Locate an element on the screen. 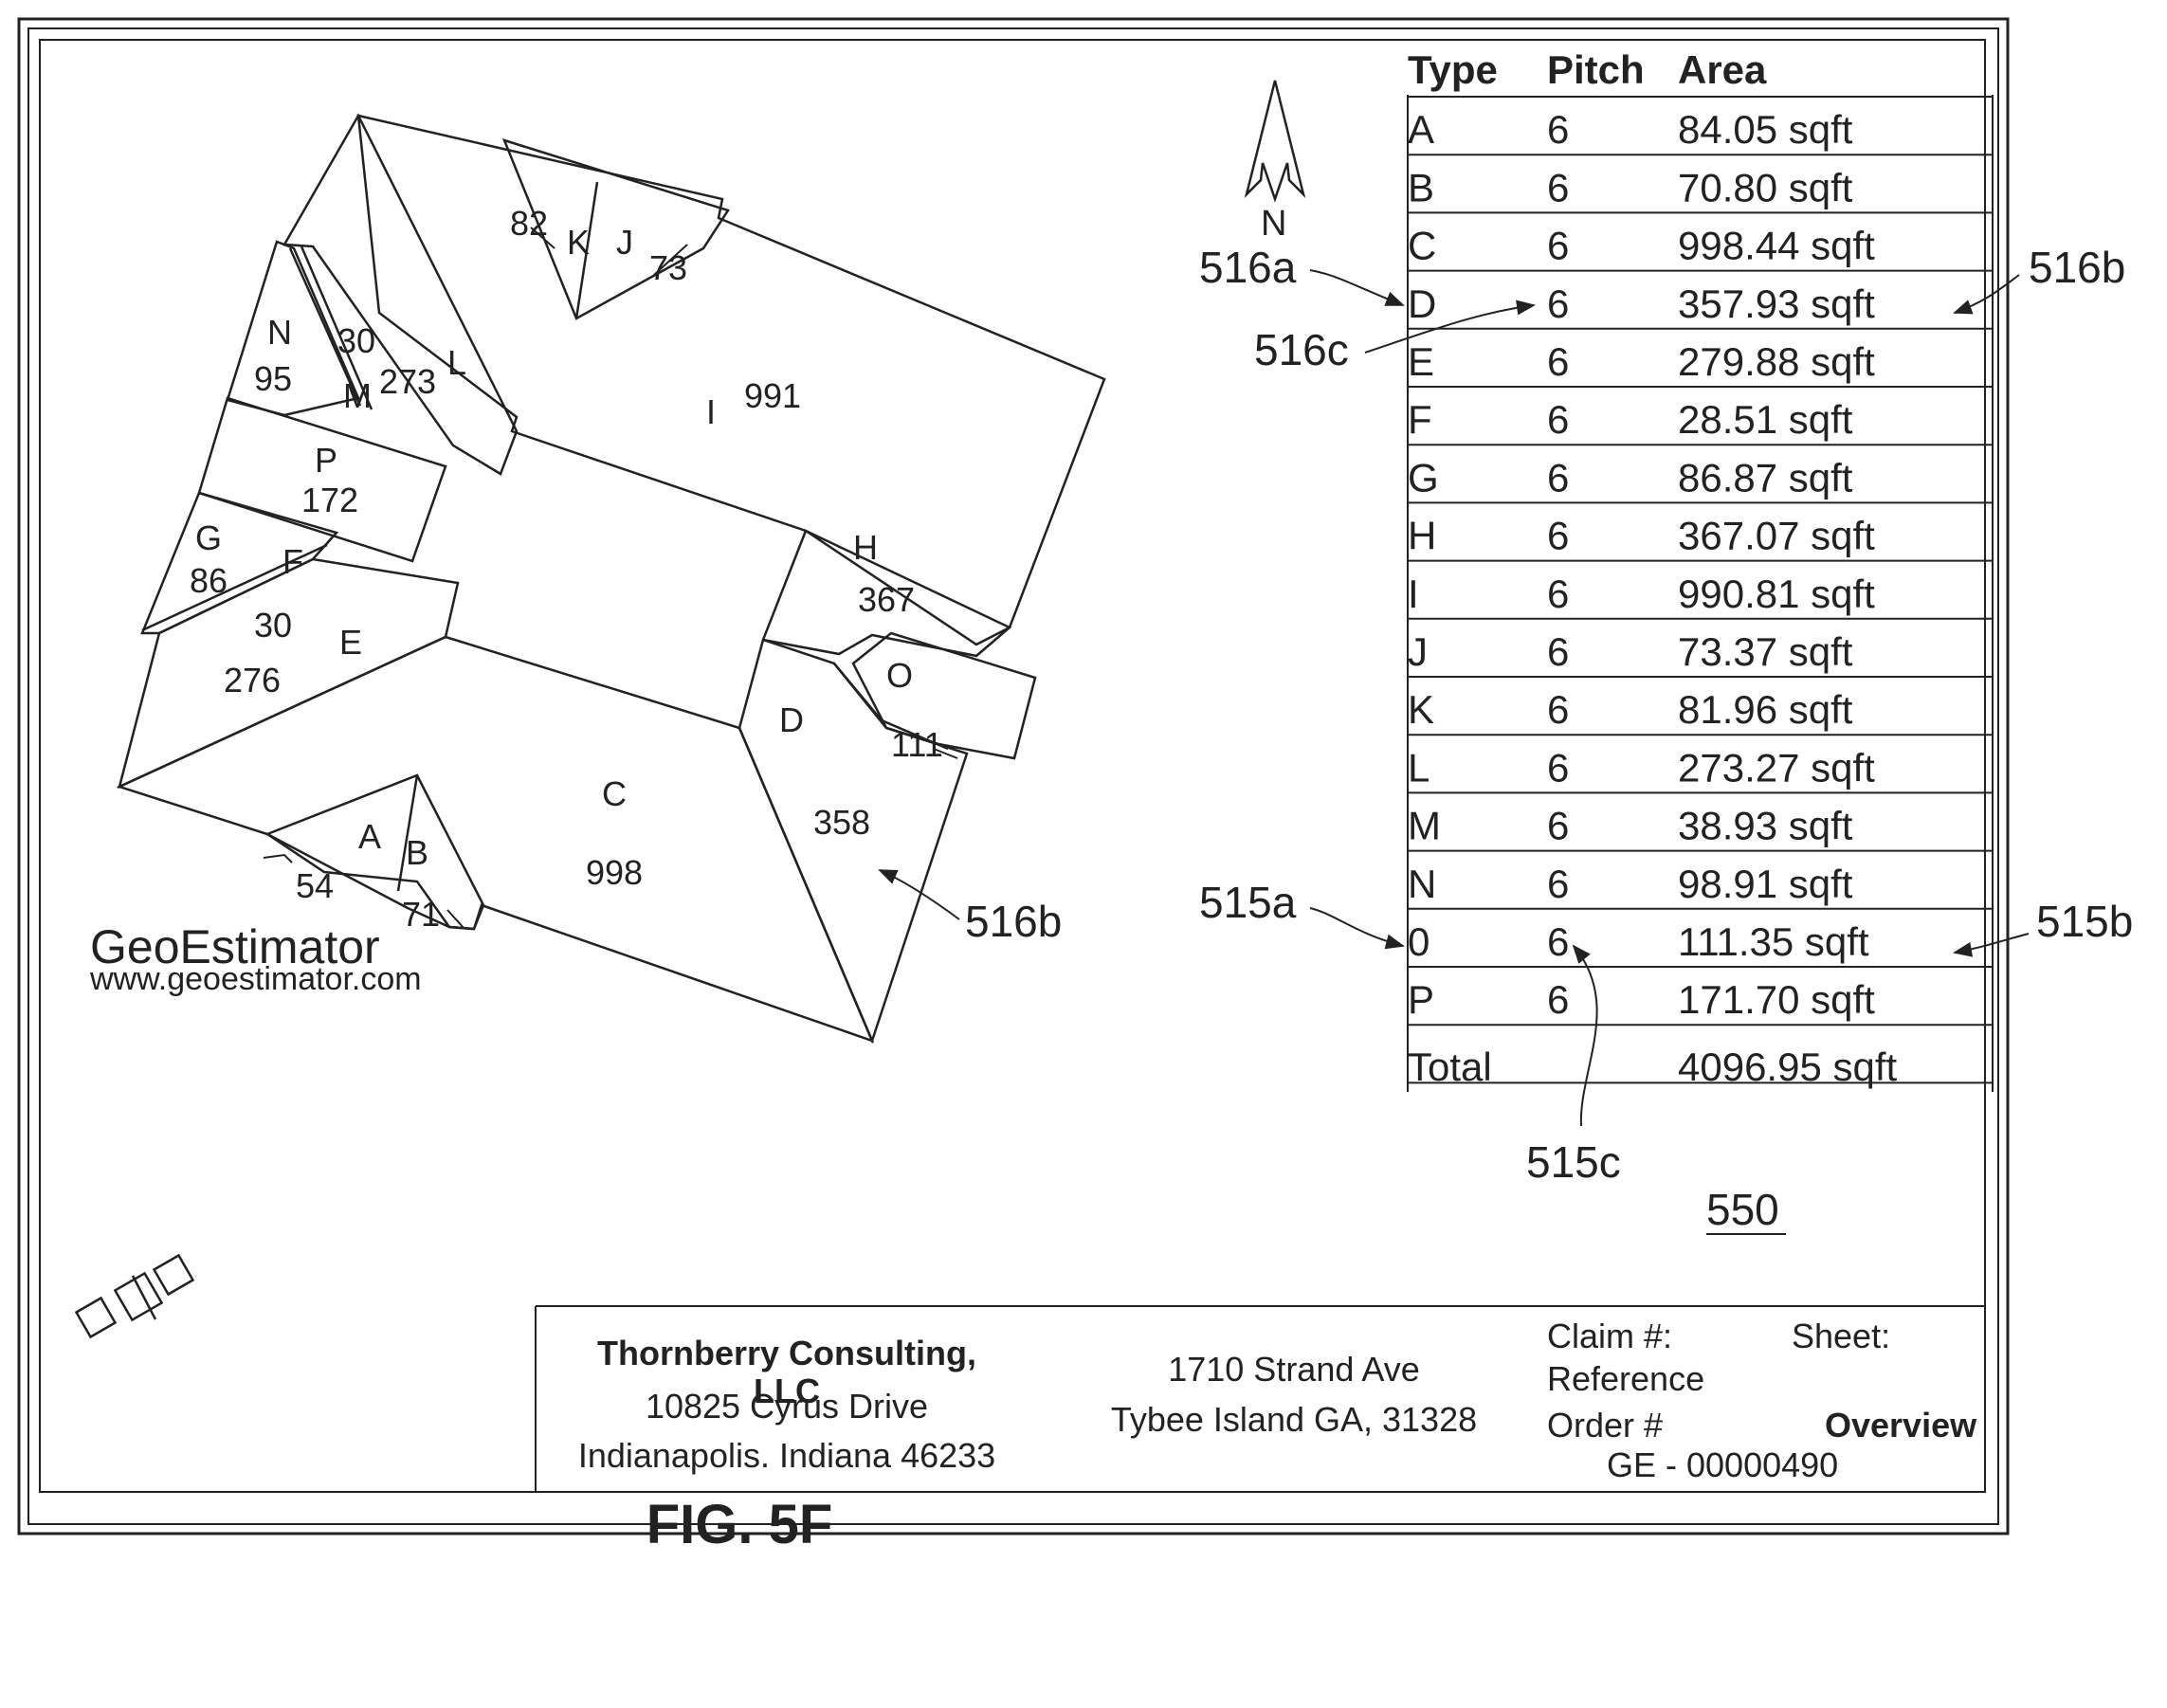 This screenshot has height=1708, width=2167. roof-label-L: L is located at coordinates (456, 362).